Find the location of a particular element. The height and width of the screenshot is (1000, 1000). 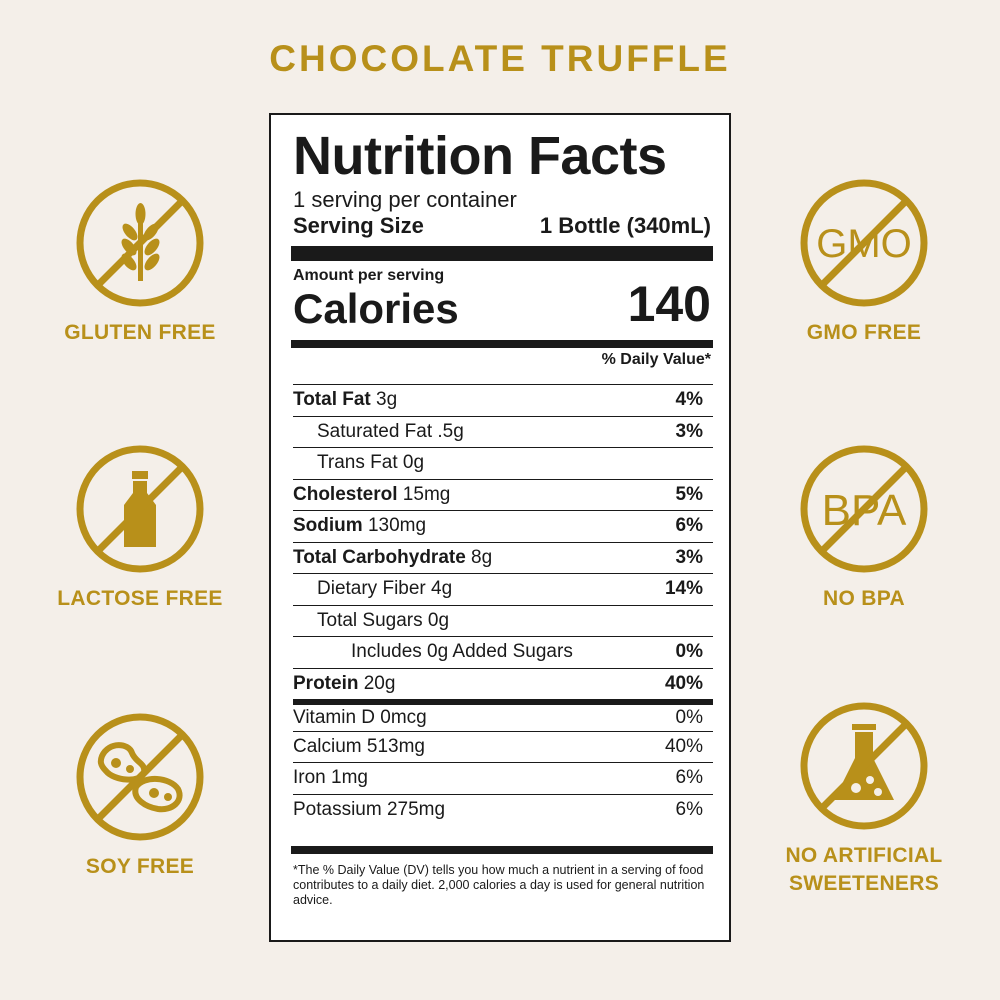

gmo-free-badge: GMO GMO FREE is located at coordinates (864, 262).